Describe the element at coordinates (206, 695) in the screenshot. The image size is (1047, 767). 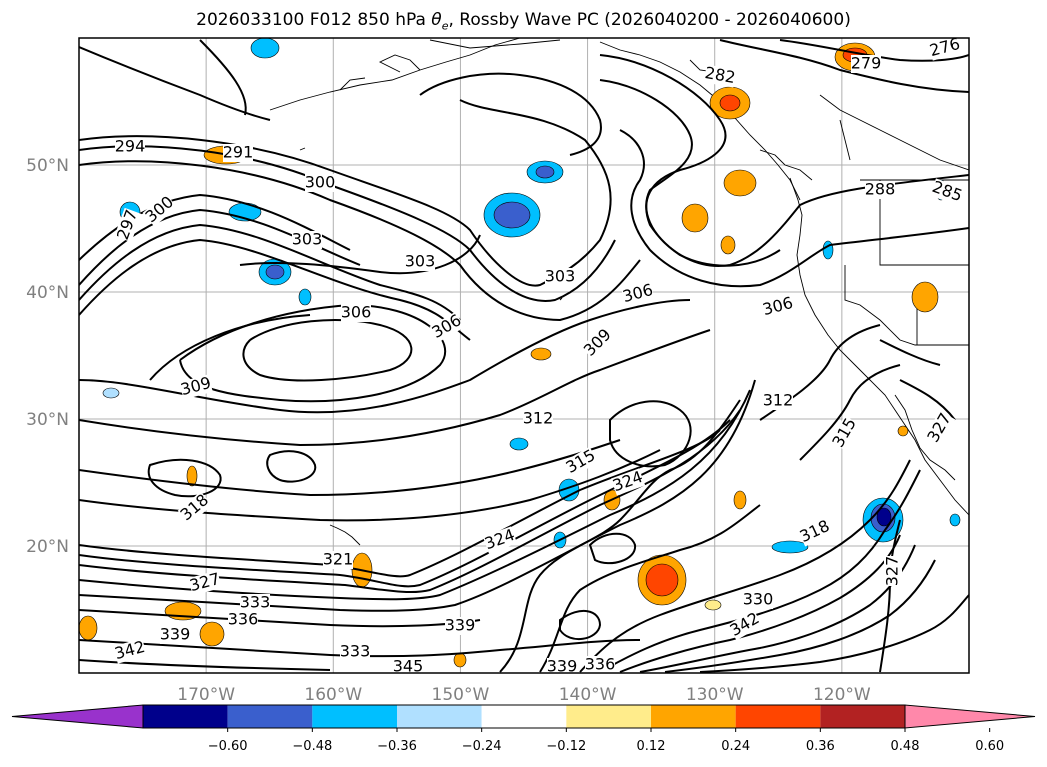
I see `lon-tick-label: 170°W` at that location.